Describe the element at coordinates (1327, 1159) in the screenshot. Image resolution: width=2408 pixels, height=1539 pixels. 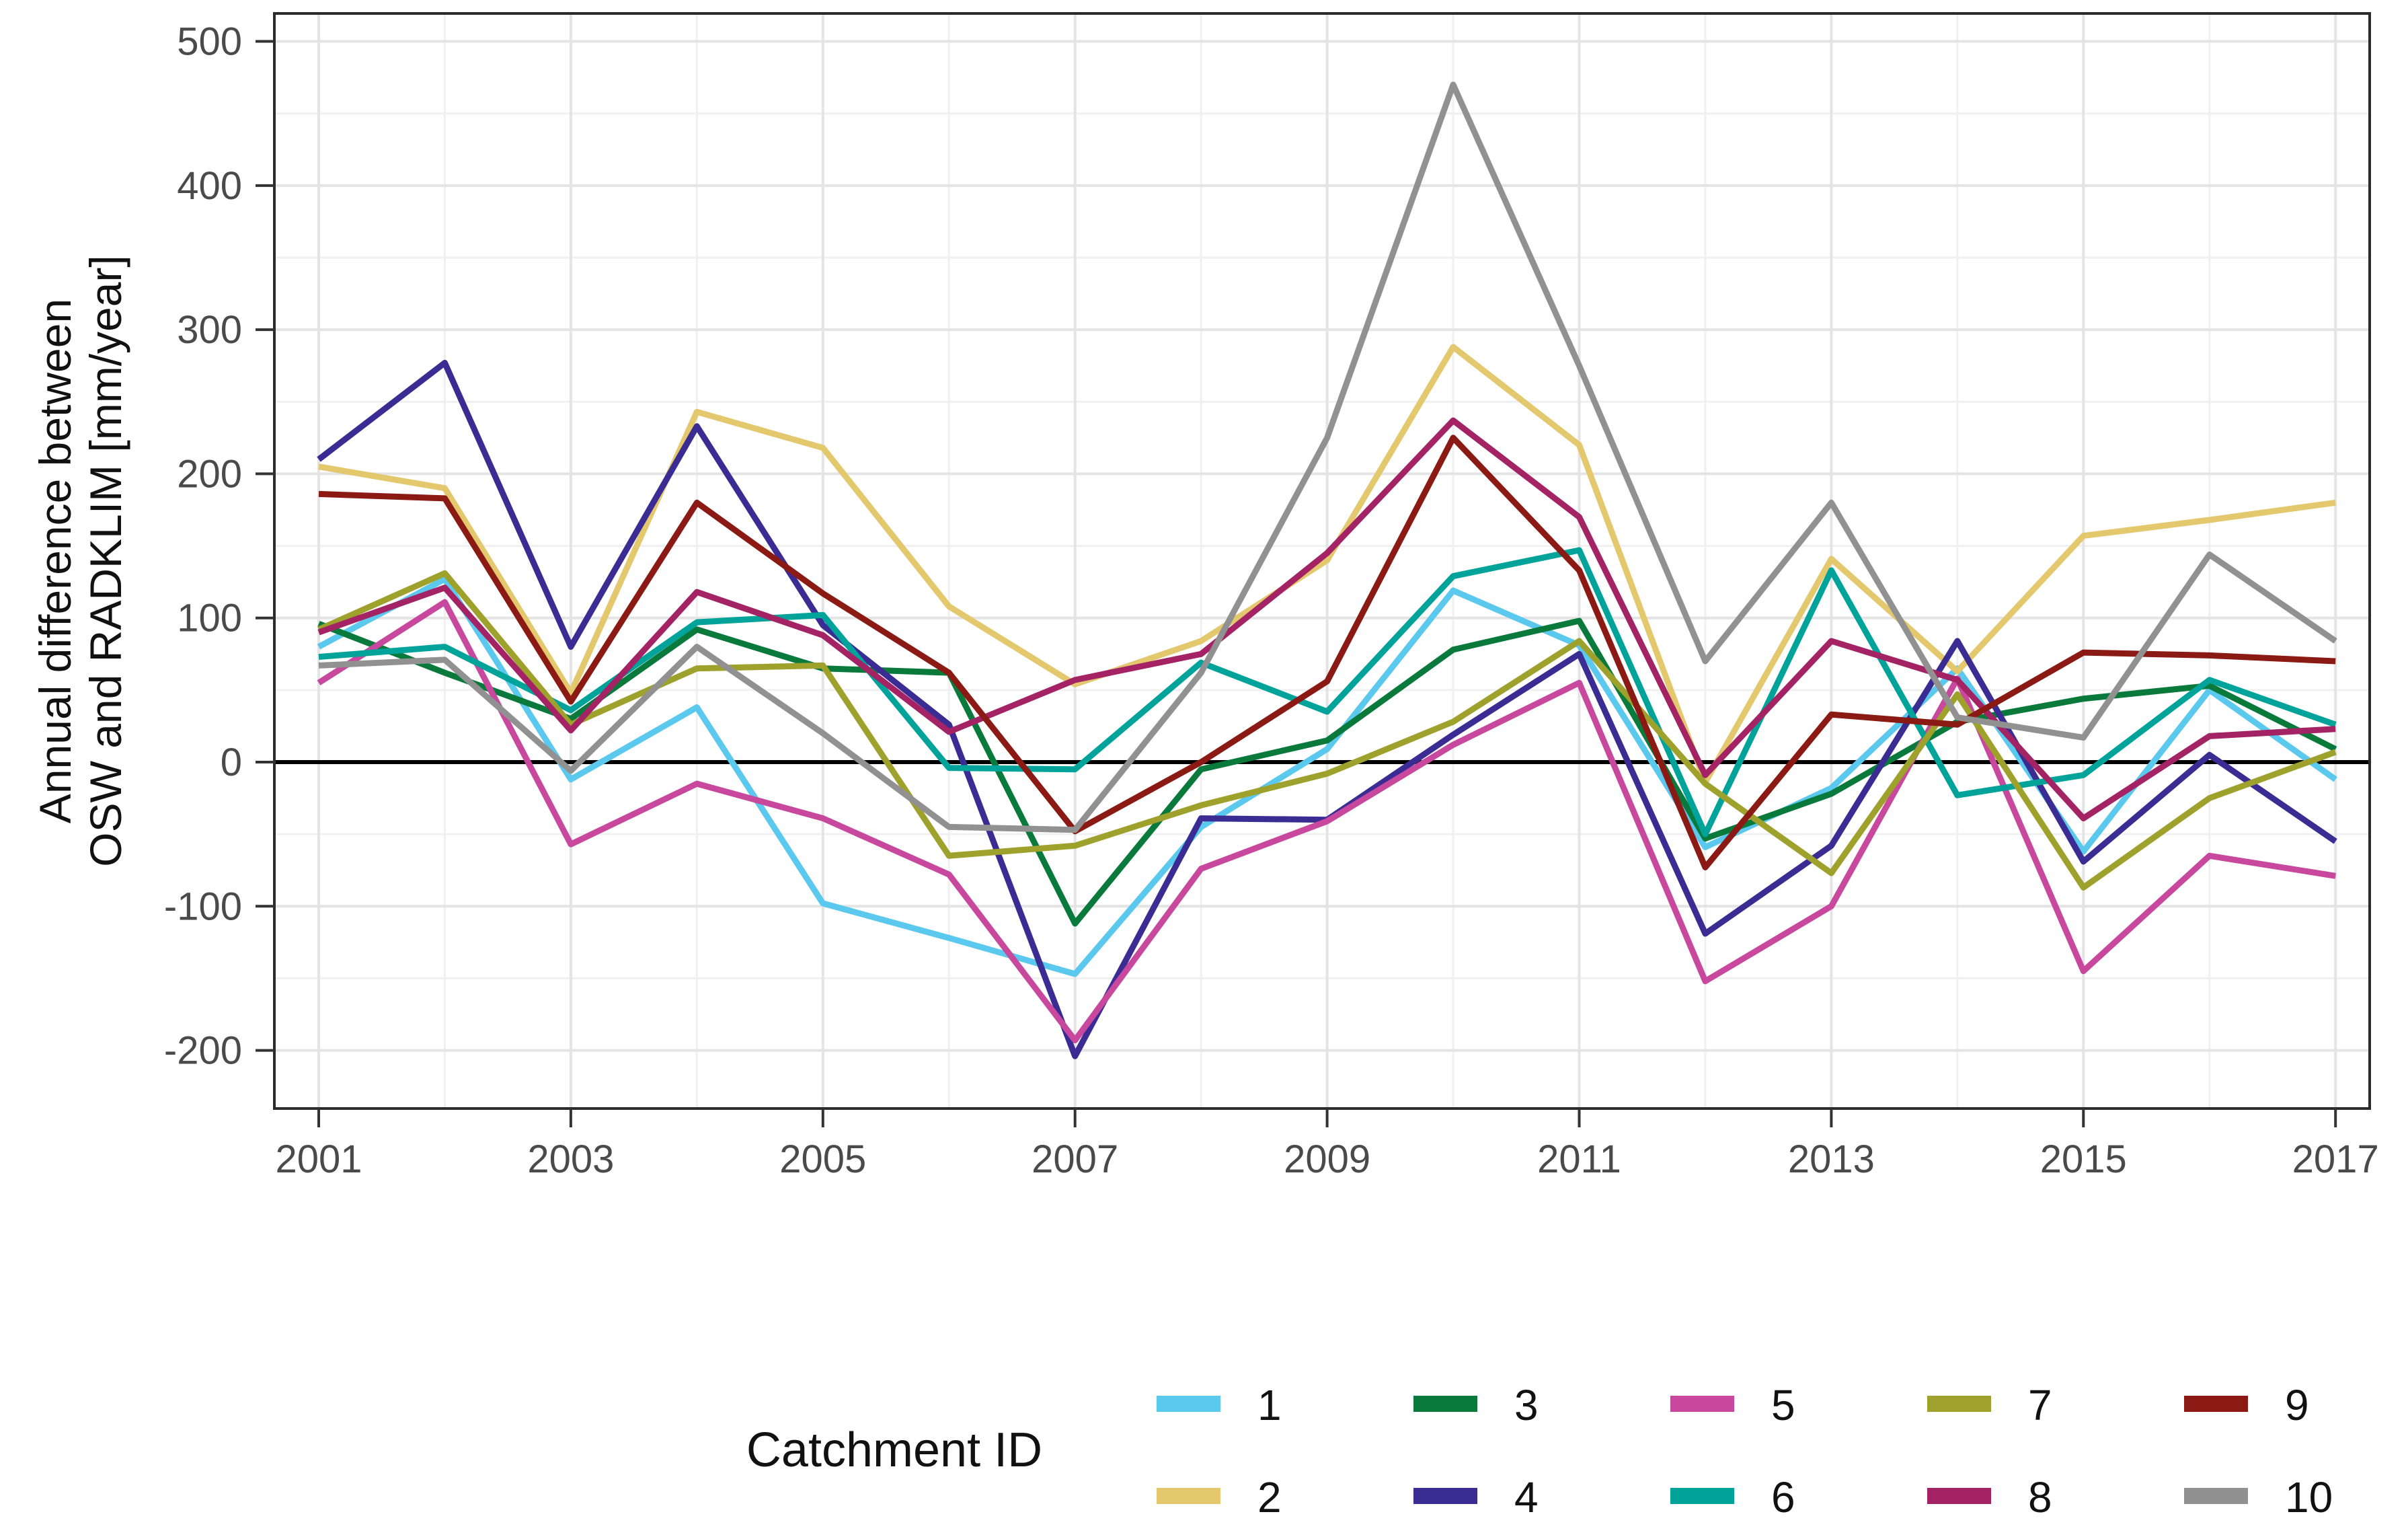
I see `x-tick-label: 2009` at that location.